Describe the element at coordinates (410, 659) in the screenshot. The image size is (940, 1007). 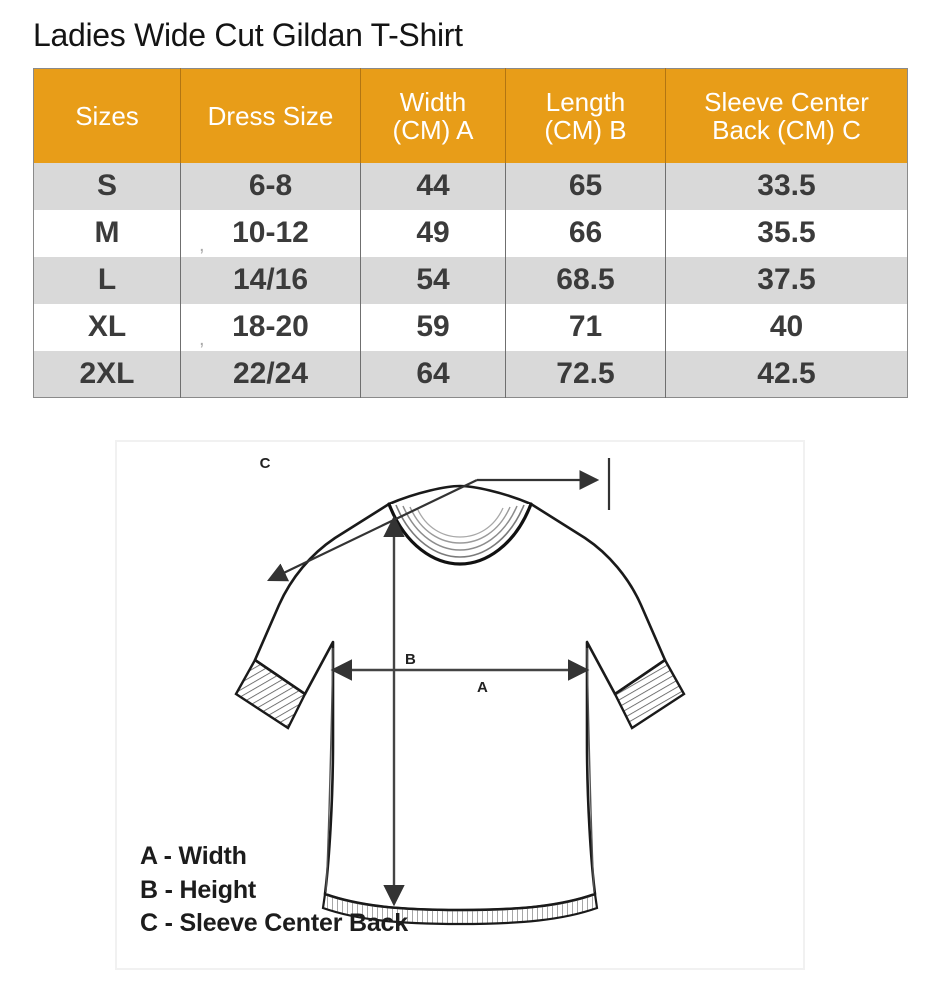
I see `measure-b-label: B` at that location.